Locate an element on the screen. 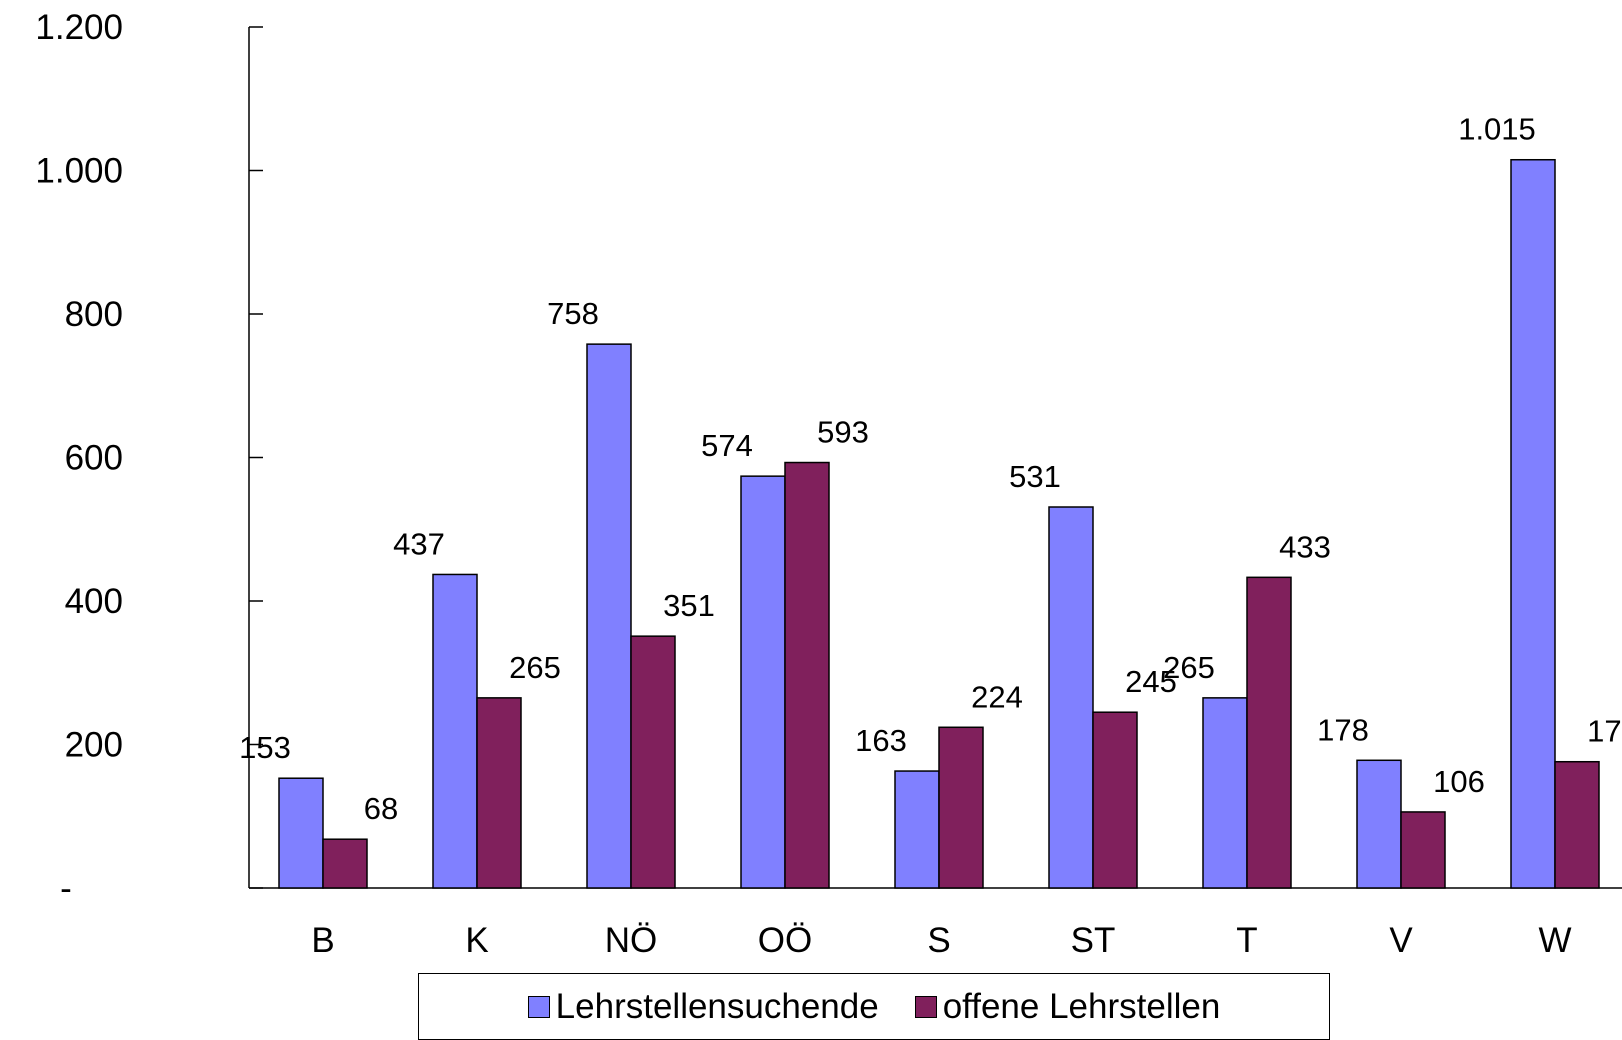 The width and height of the screenshot is (1622, 1040). category-label: T is located at coordinates (1246, 940).